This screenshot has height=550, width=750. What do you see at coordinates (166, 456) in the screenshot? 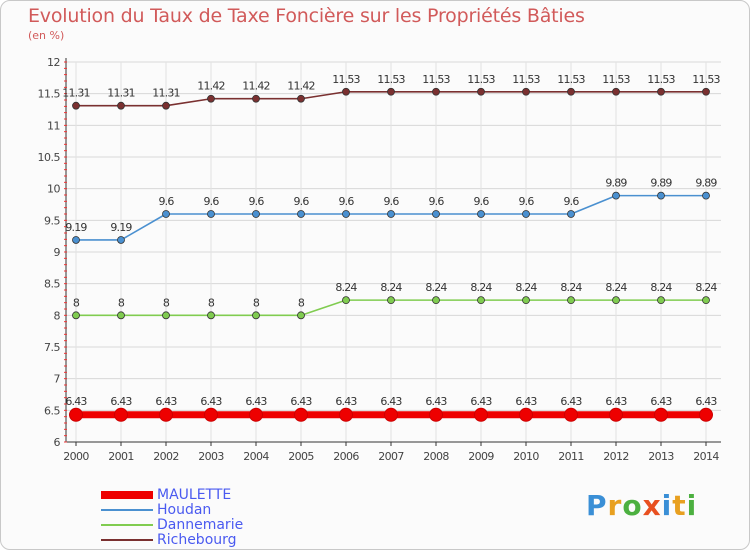
I see `x-tick-label: 2002` at bounding box center [166, 456].